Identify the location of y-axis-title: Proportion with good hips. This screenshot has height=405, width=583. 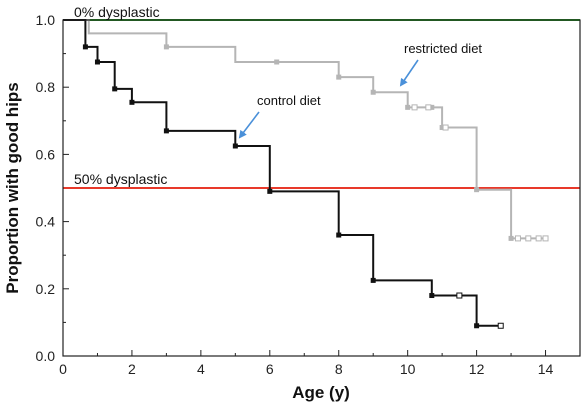
(12, 188).